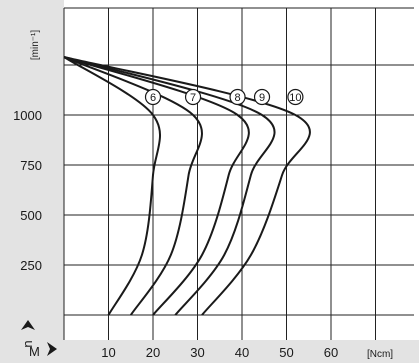 This screenshot has width=419, height=363. Describe the element at coordinates (286, 352) in the screenshot. I see `x-tick-label: 50` at that location.